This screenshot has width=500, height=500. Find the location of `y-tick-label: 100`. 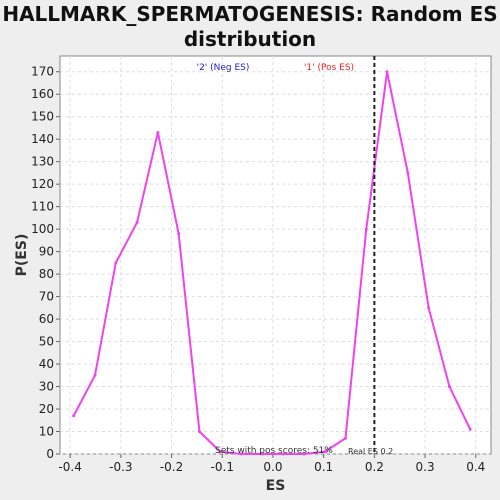

y-tick-label: 100 is located at coordinates (42, 229).